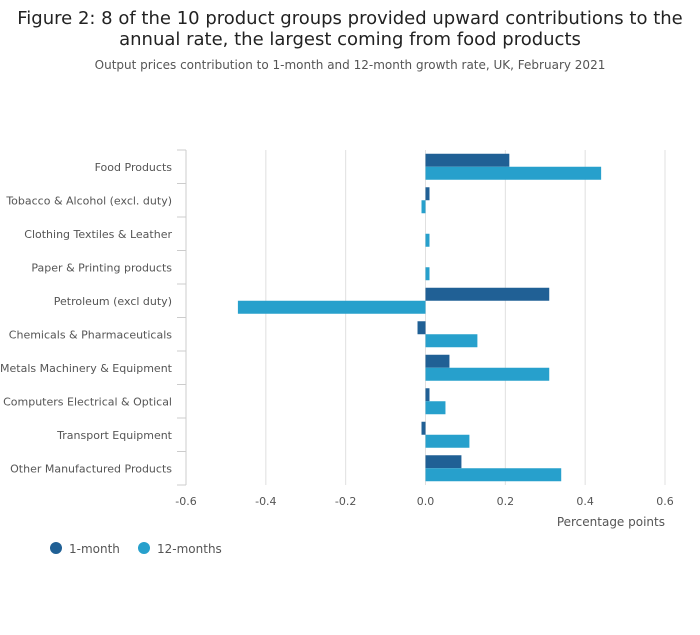 This screenshot has width=700, height=635. Describe the element at coordinates (101, 267) in the screenshot. I see `category-label: Paper & Printing products` at that location.